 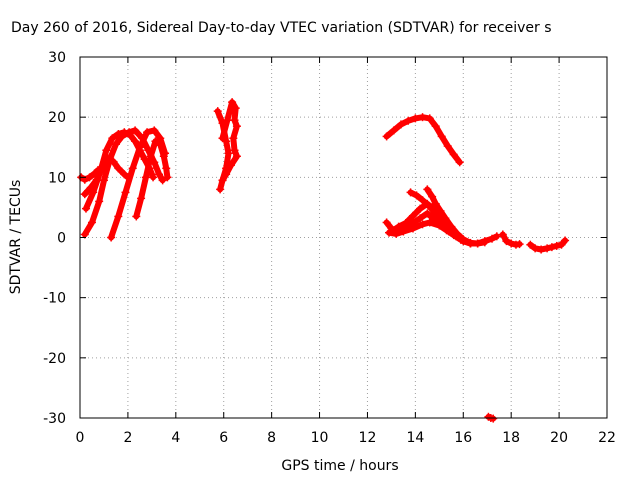 I want to click on y-tick-label: 30, so click(x=57, y=58).